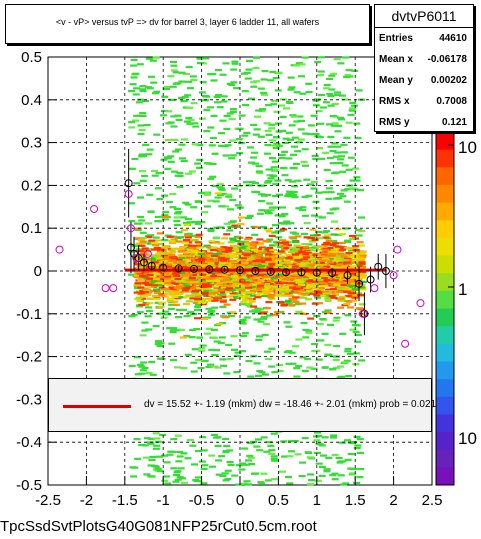 The height and width of the screenshot is (539, 481). Describe the element at coordinates (445, 194) in the screenshot. I see `palette-band` at that location.